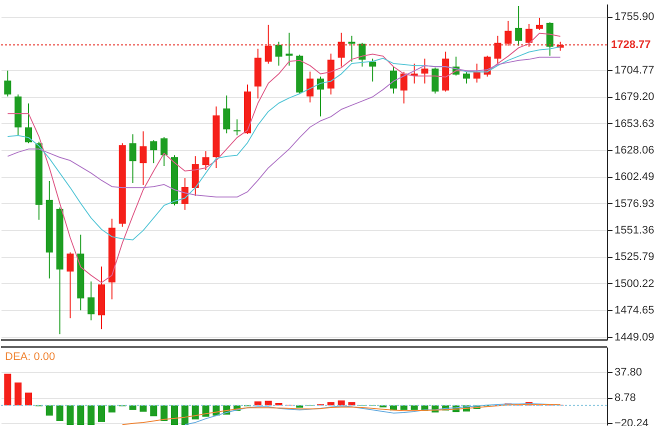 The image size is (656, 426). I want to click on ref-line-label: 1728.77, so click(631, 44).